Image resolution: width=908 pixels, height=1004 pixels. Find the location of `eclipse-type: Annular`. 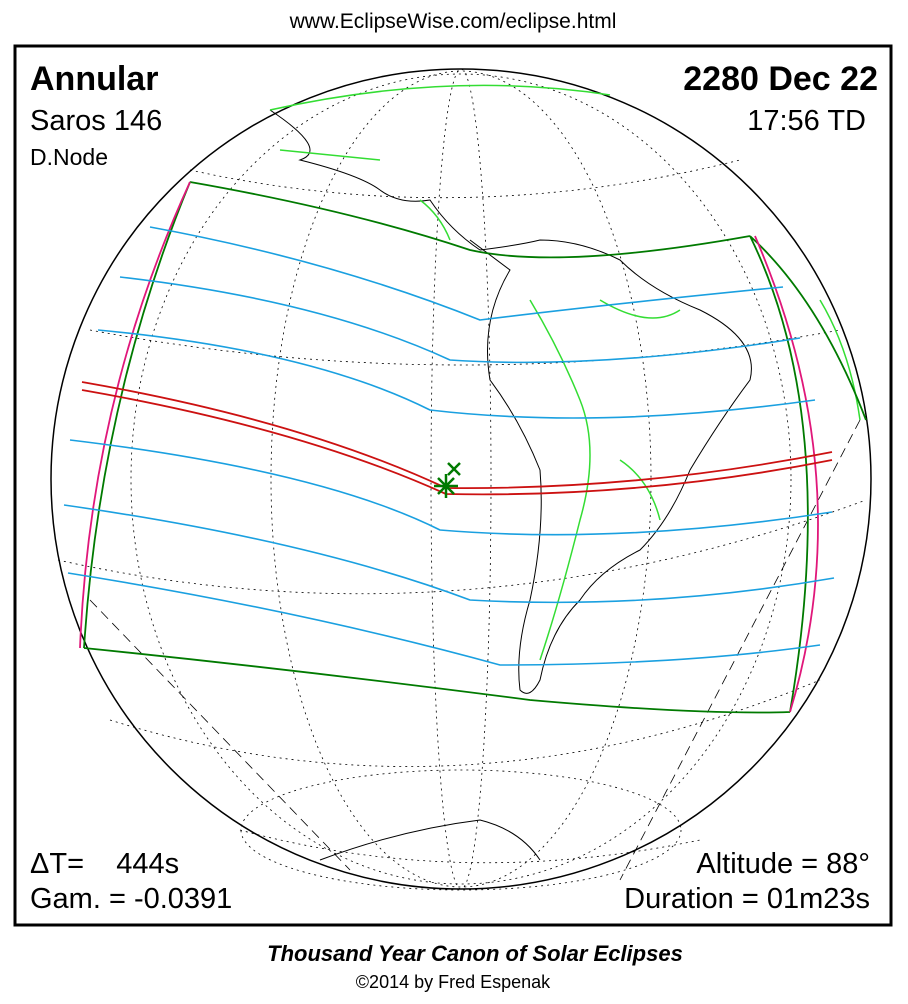

eclipse-type: Annular is located at coordinates (94, 79).